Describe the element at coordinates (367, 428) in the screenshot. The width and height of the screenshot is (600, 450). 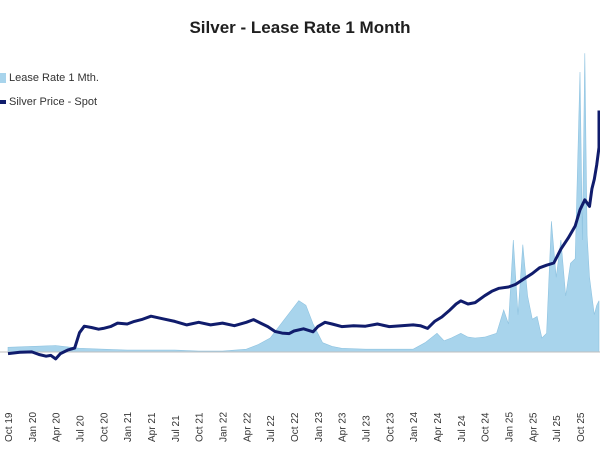
I see `x-tick-label: Jul 23` at that location.